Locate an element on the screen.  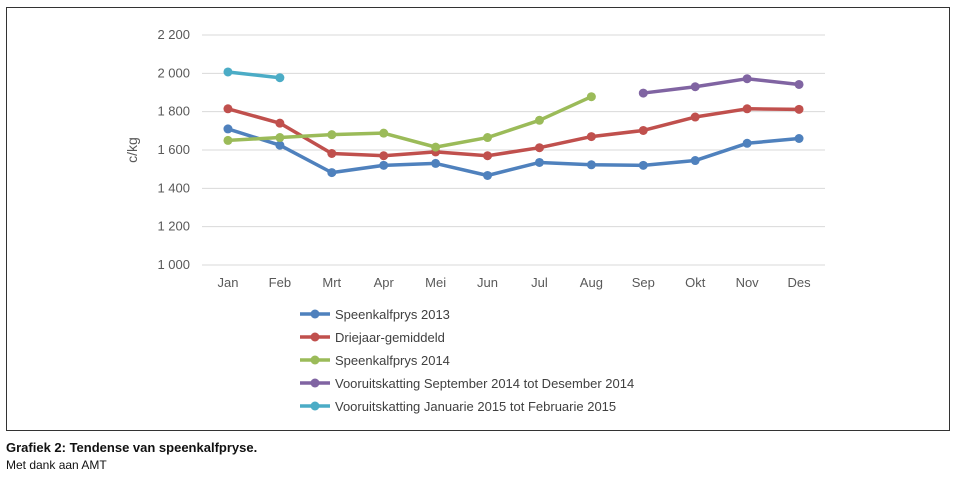
figure-credit: Met dank aan AMT is located at coordinates (56, 465).